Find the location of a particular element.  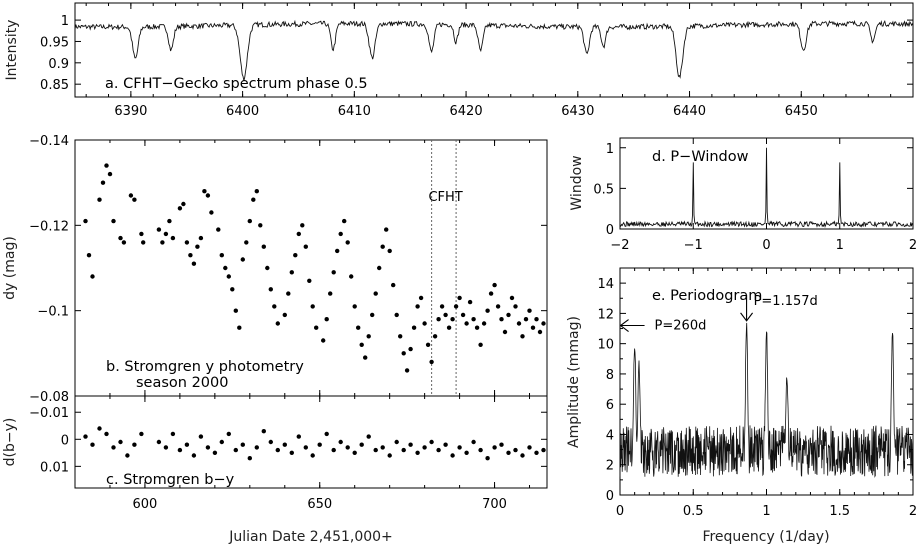

arrow-260d-head is located at coordinates (624, 325).